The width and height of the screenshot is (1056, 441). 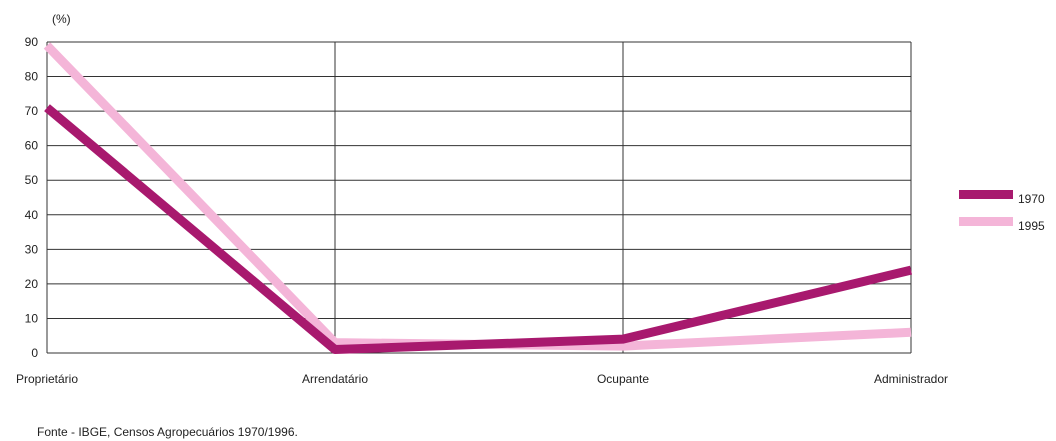 I want to click on legend-swatch-1970, so click(x=986, y=194).